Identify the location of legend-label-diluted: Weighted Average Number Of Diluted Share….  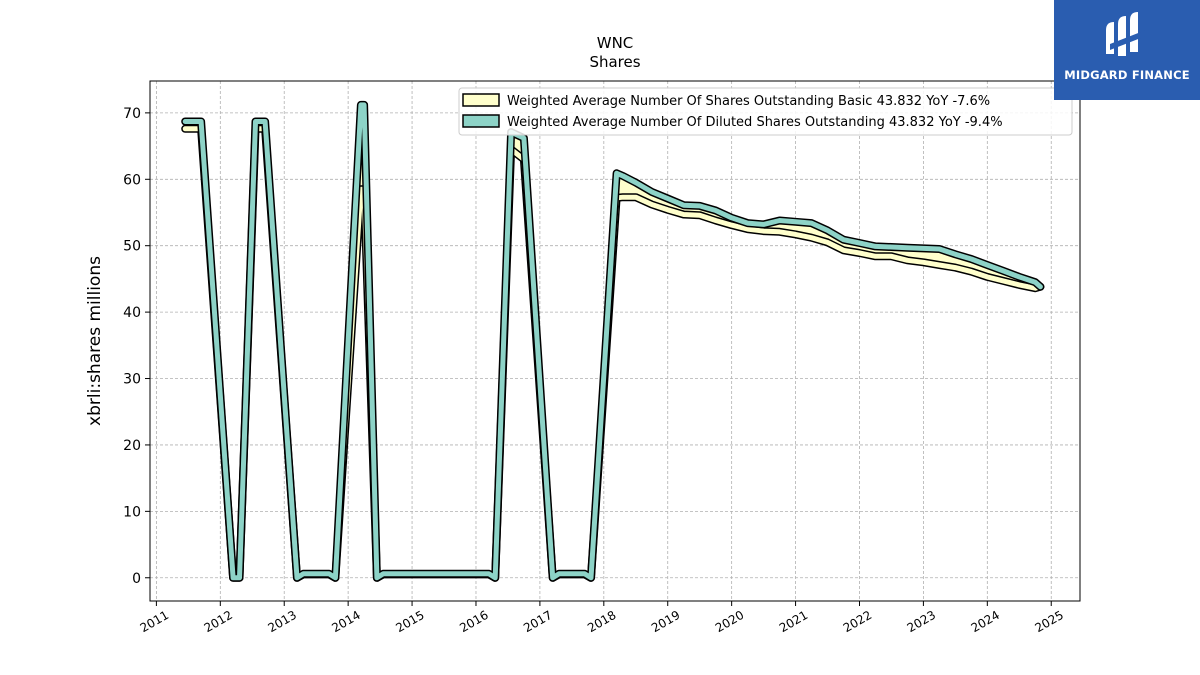
(755, 122).